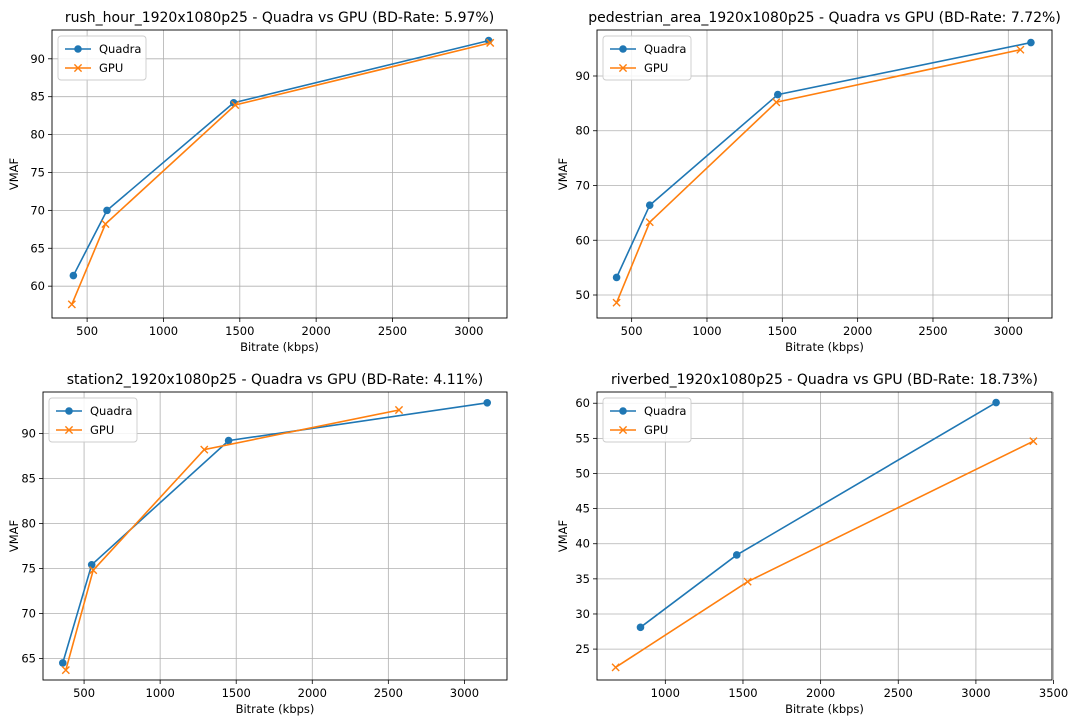 The height and width of the screenshot is (724, 1091). What do you see at coordinates (582, 544) in the screenshot?
I see `y-tick-label: 40` at bounding box center [582, 544].